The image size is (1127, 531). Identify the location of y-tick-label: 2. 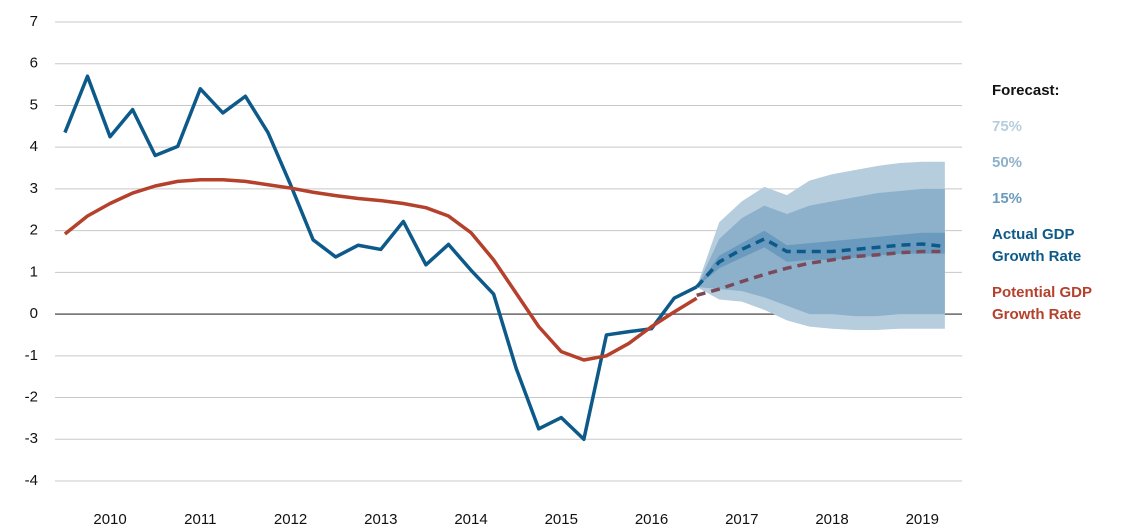
(34, 230).